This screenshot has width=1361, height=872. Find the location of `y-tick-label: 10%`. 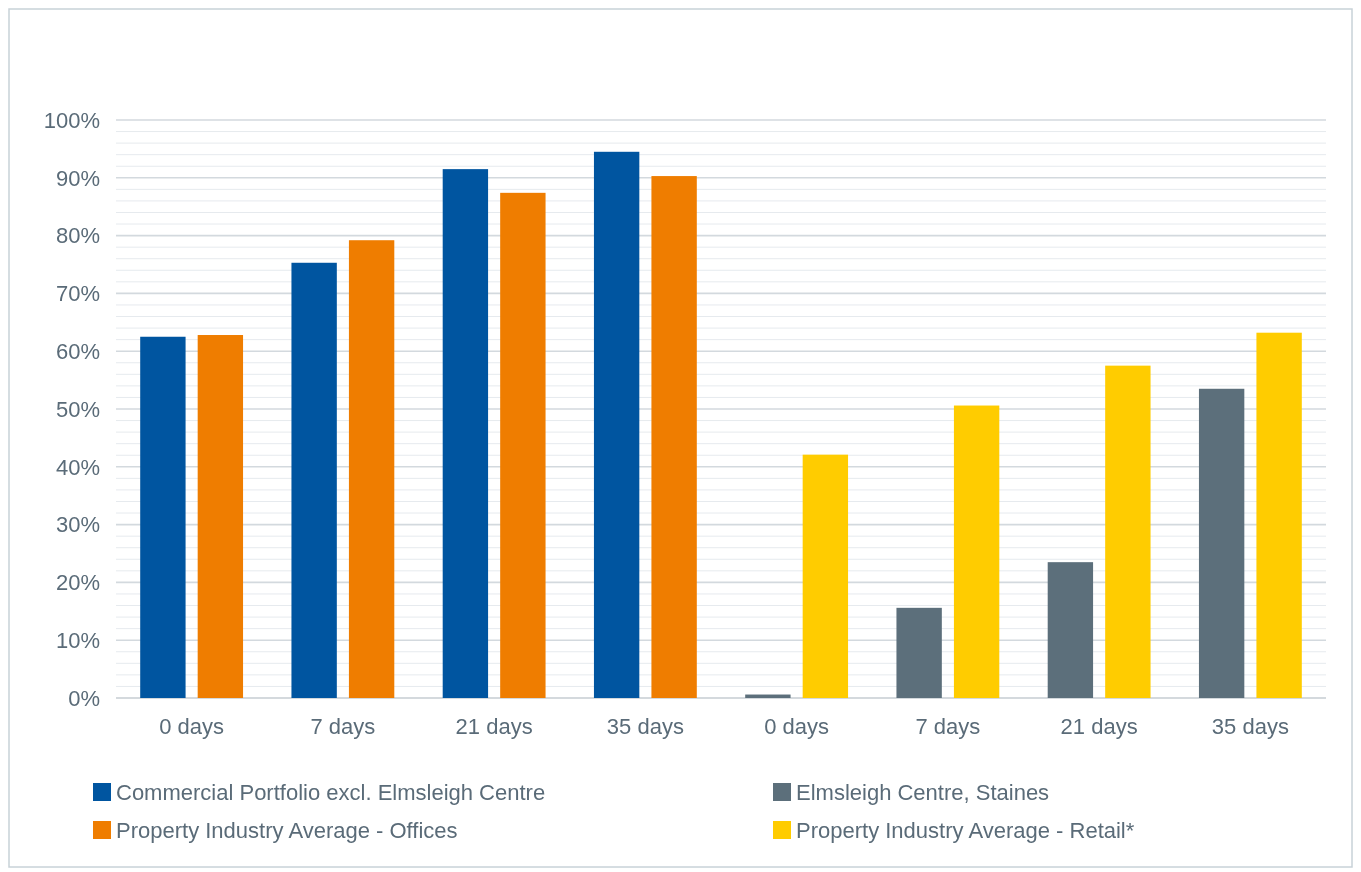

y-tick-label: 10% is located at coordinates (77, 640).